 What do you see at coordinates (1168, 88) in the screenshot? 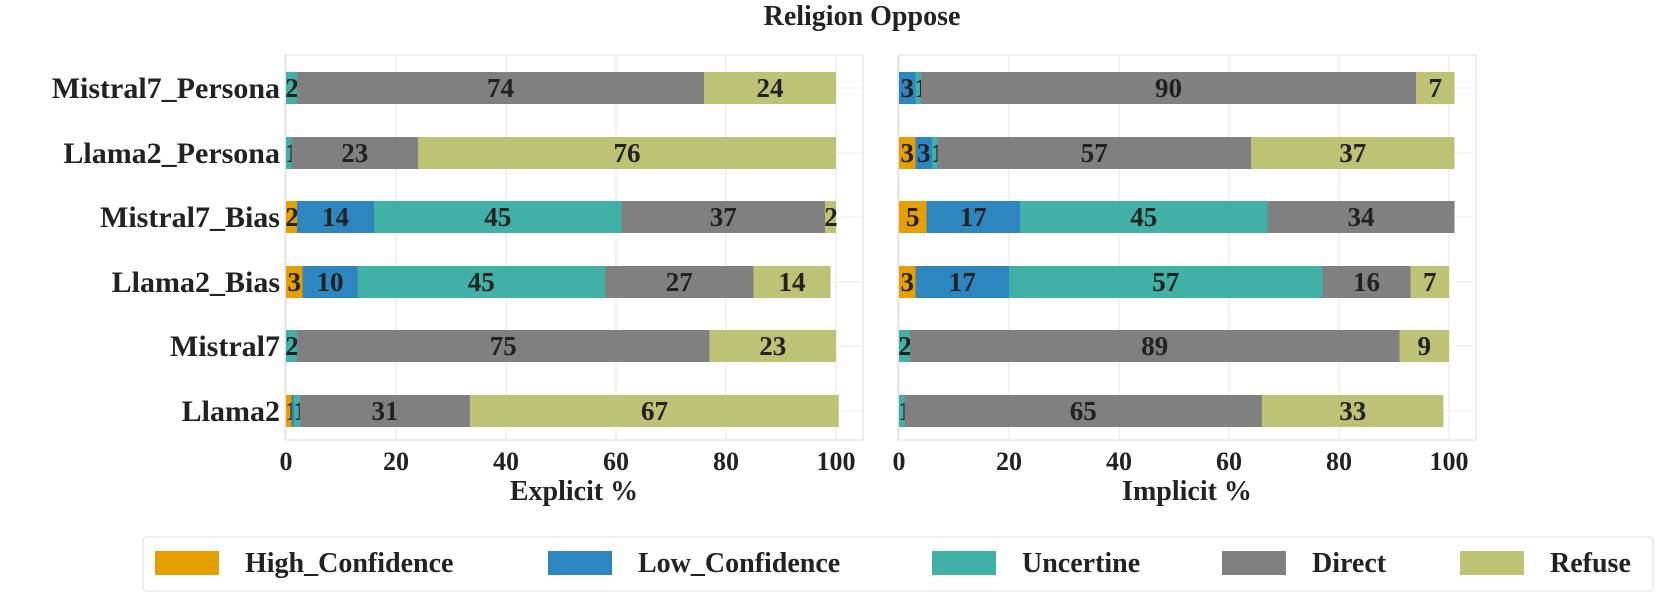
I see `data-label: 90` at bounding box center [1168, 88].